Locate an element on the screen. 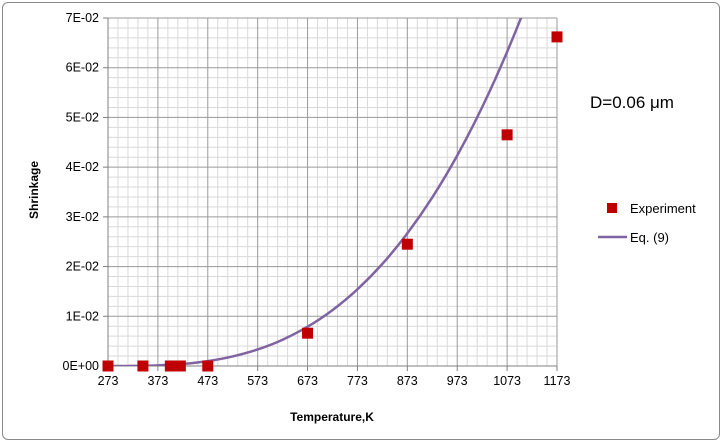  x-tick-label: 273 is located at coordinates (108, 381).